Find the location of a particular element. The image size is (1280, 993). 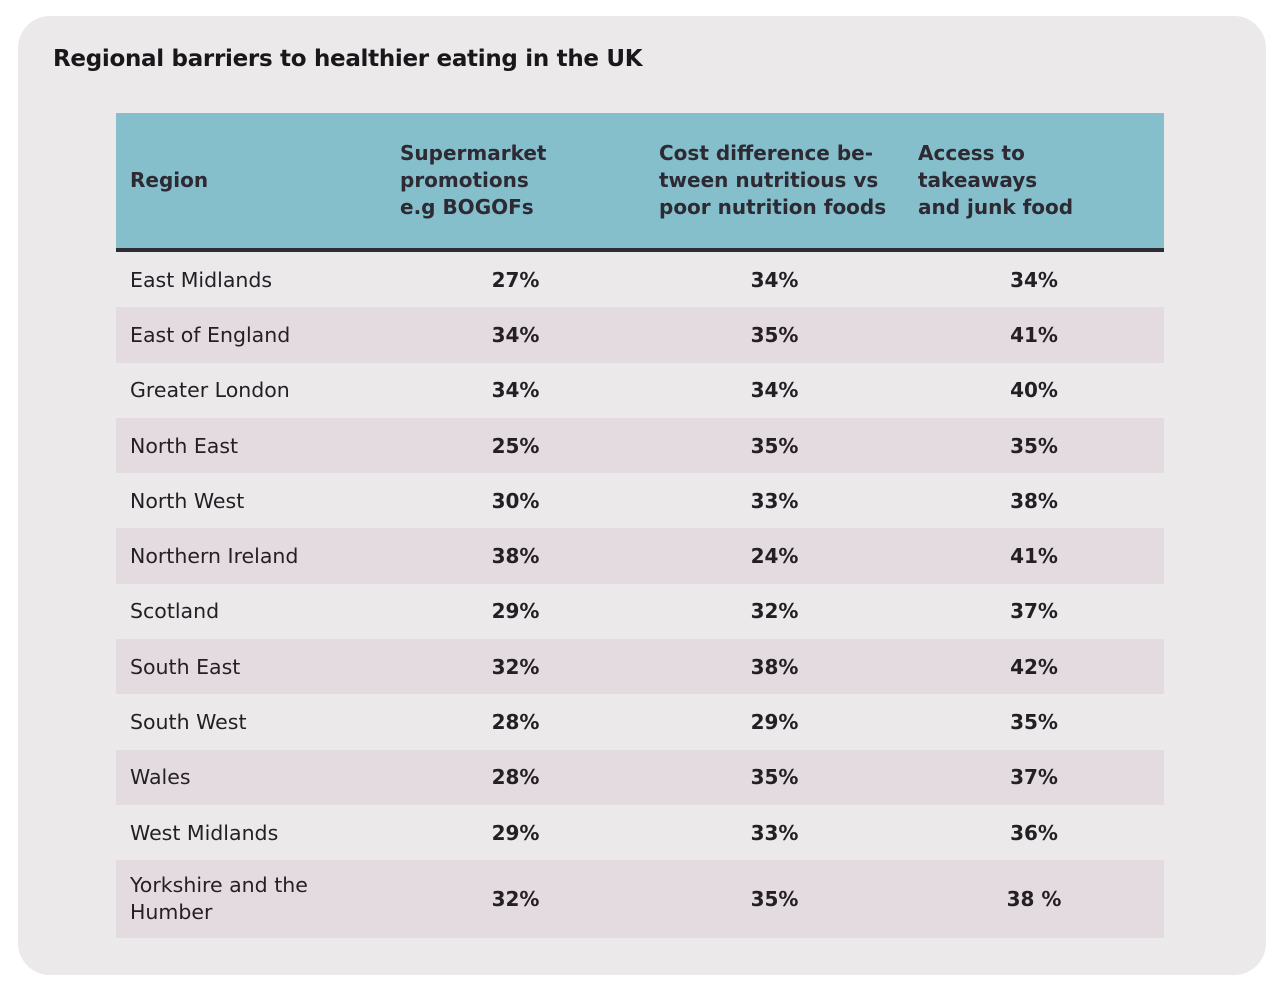

table-row: East of England 34% 35% 41% is located at coordinates (640, 335).